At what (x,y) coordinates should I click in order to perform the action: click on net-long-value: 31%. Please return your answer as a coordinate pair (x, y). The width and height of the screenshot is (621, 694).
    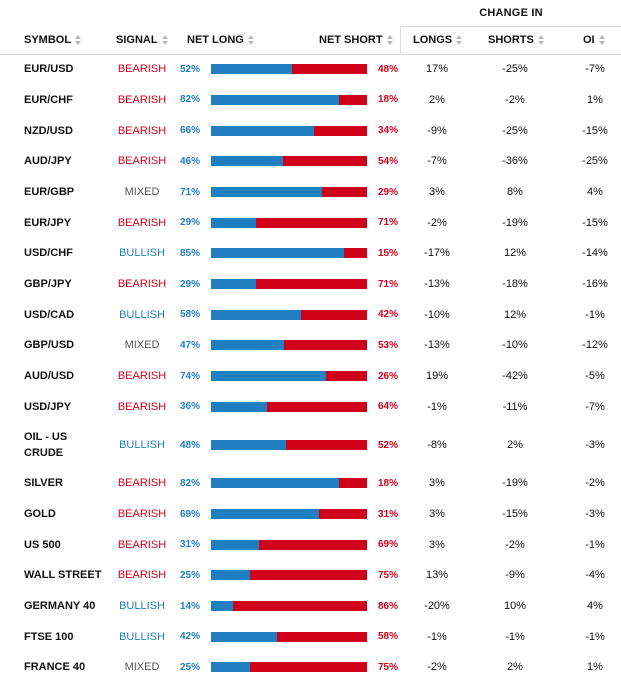
    Looking at the image, I should click on (189, 545).